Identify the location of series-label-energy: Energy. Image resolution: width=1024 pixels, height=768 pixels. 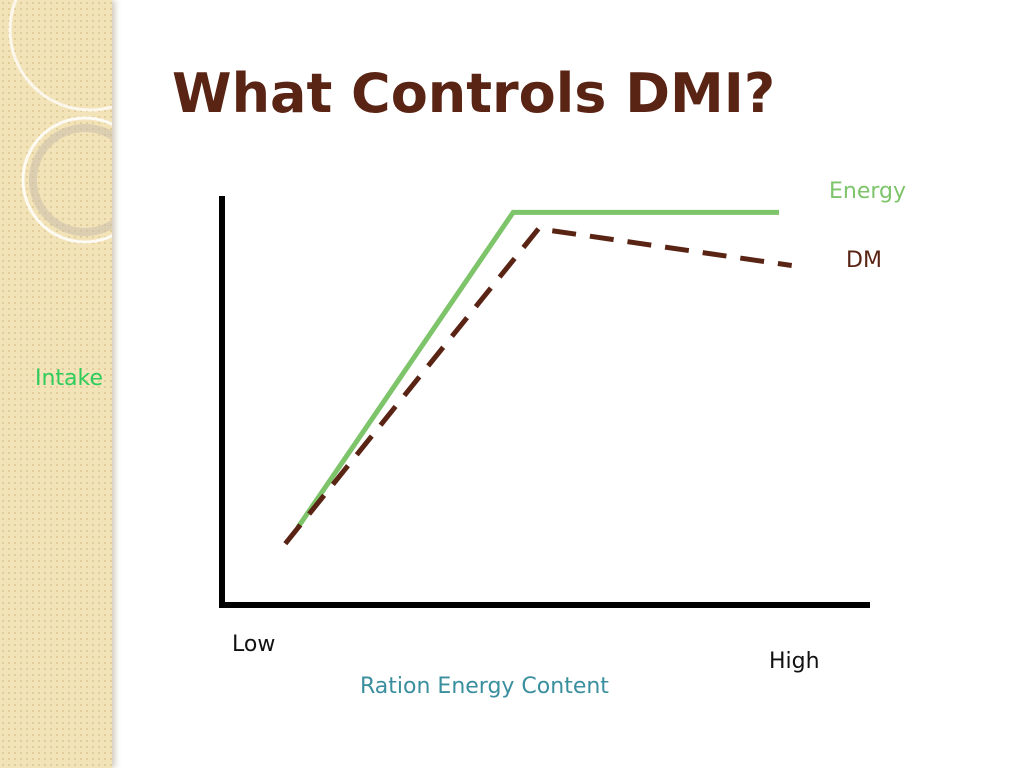
(868, 191).